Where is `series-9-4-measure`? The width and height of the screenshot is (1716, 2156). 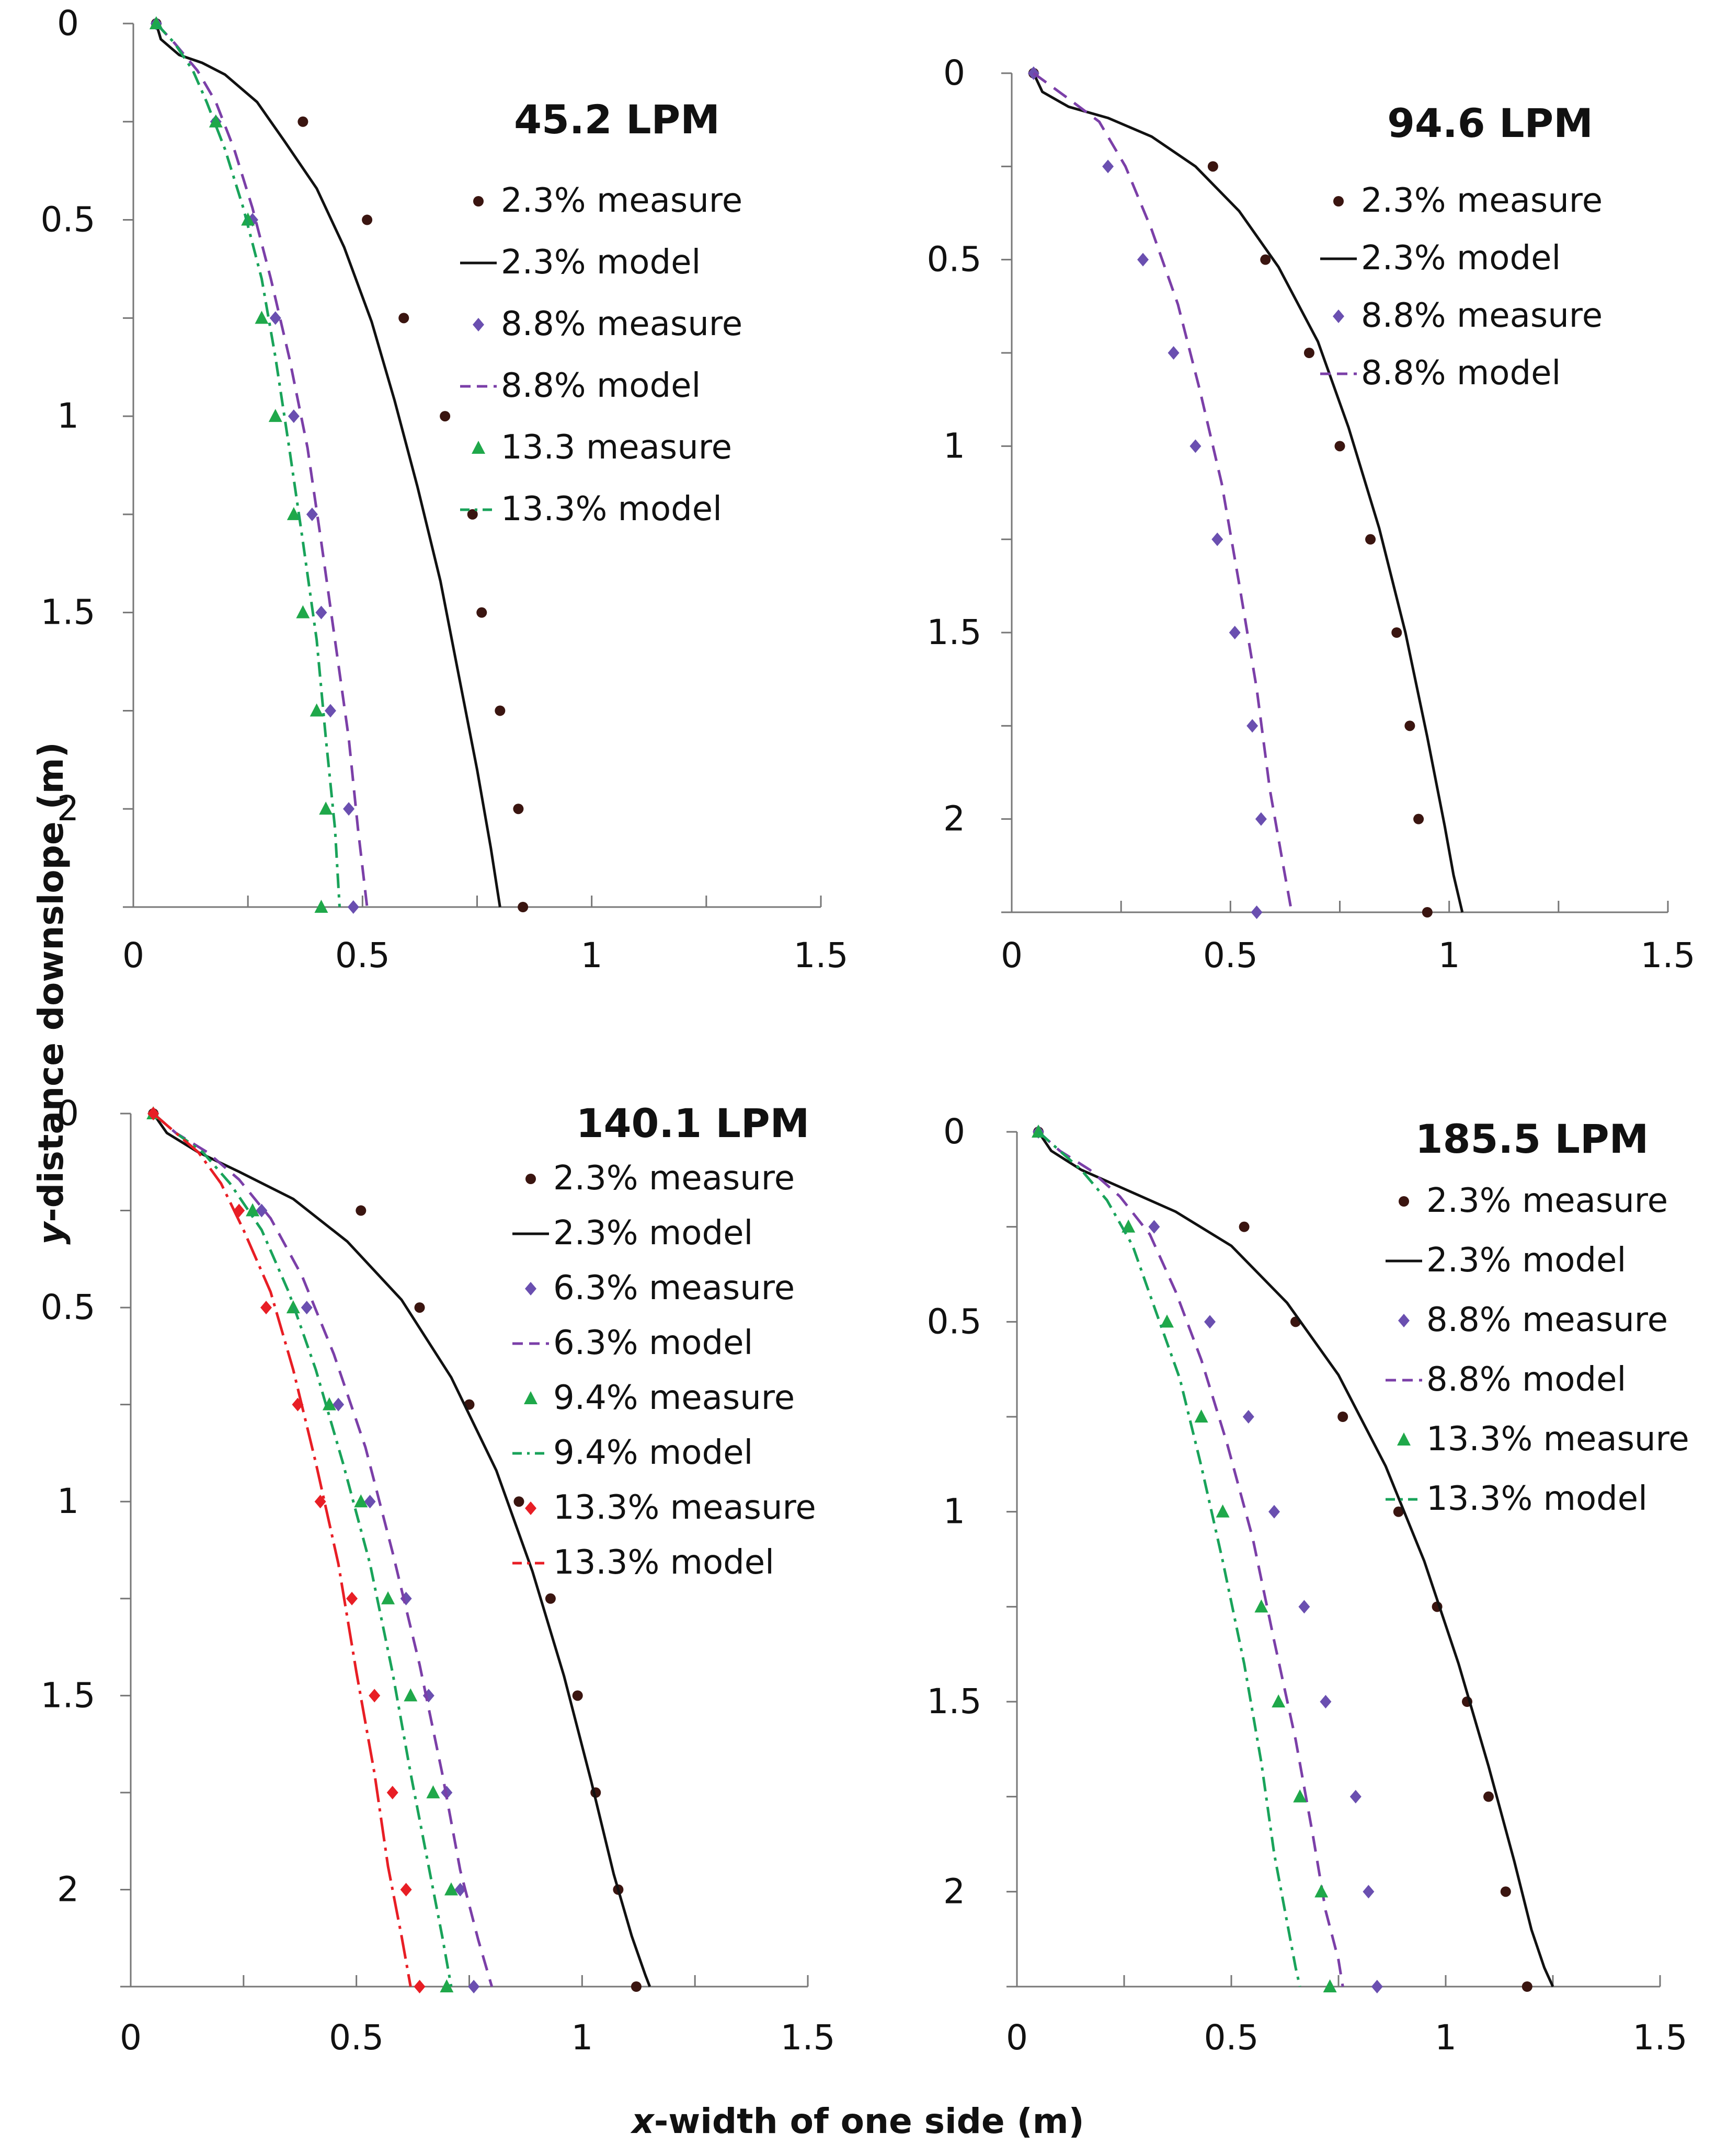
series-9-4-measure is located at coordinates (302, 1549).